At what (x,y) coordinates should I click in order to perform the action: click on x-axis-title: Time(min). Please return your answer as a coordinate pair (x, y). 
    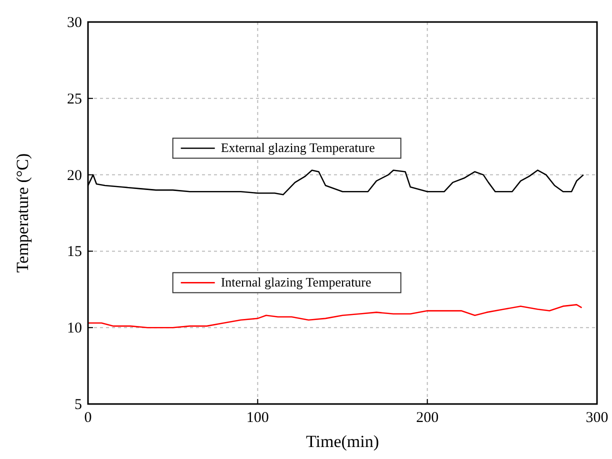
    Looking at the image, I should click on (343, 441).